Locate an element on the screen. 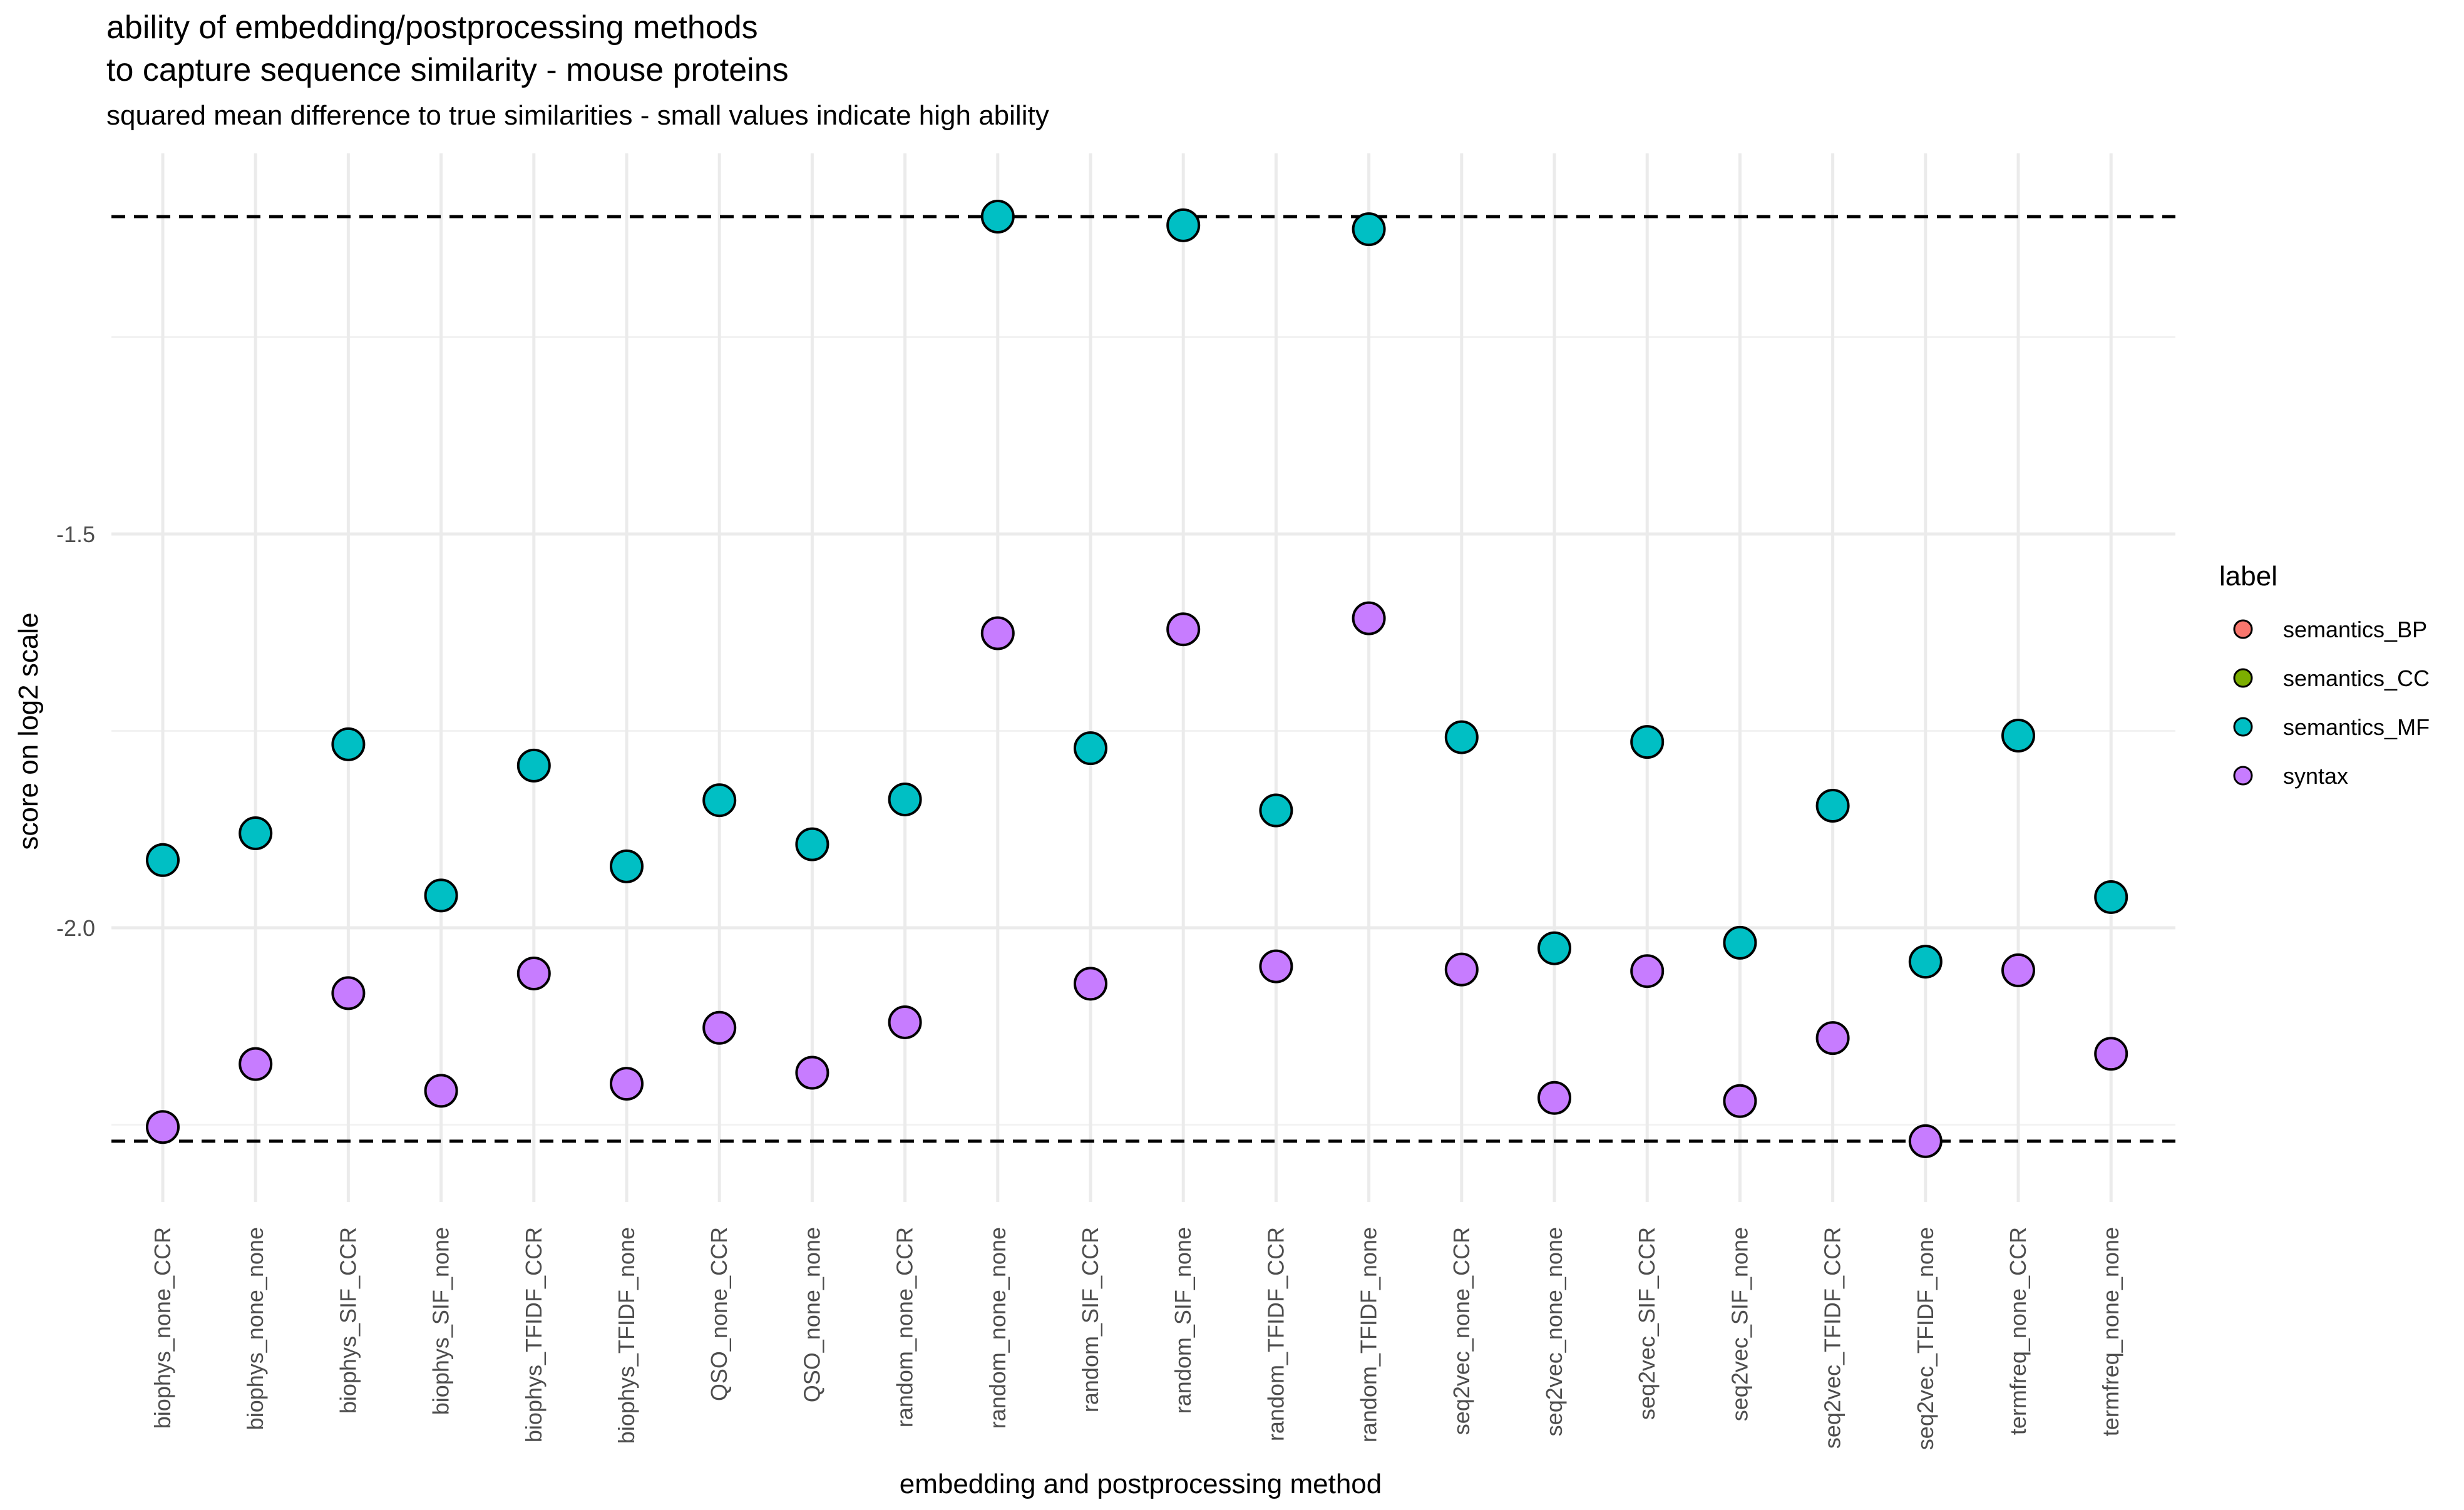 This screenshot has width=2464, height=1510. x-tick-label: random_none_none is located at coordinates (997, 1328).